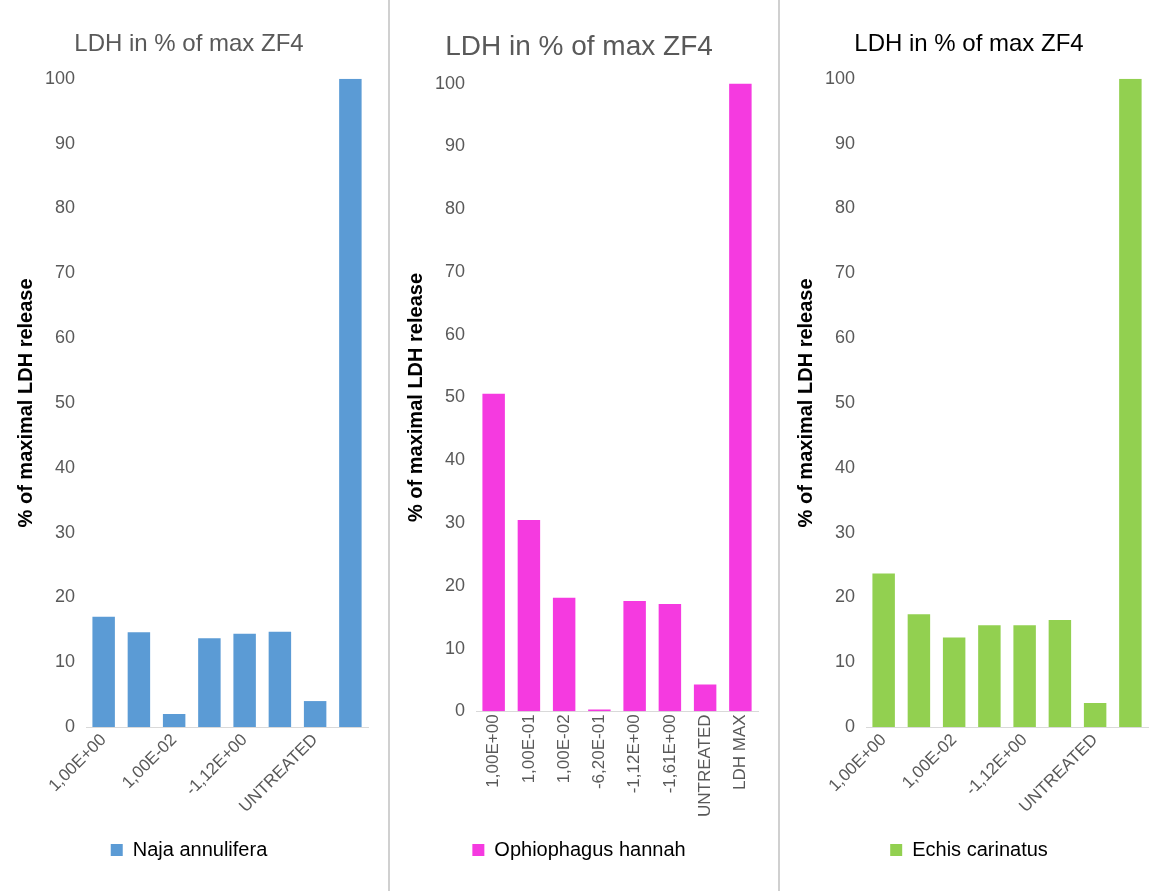  What do you see at coordinates (493, 751) in the screenshot?
I see `x-tick-label: 1,00E+00` at bounding box center [493, 751].